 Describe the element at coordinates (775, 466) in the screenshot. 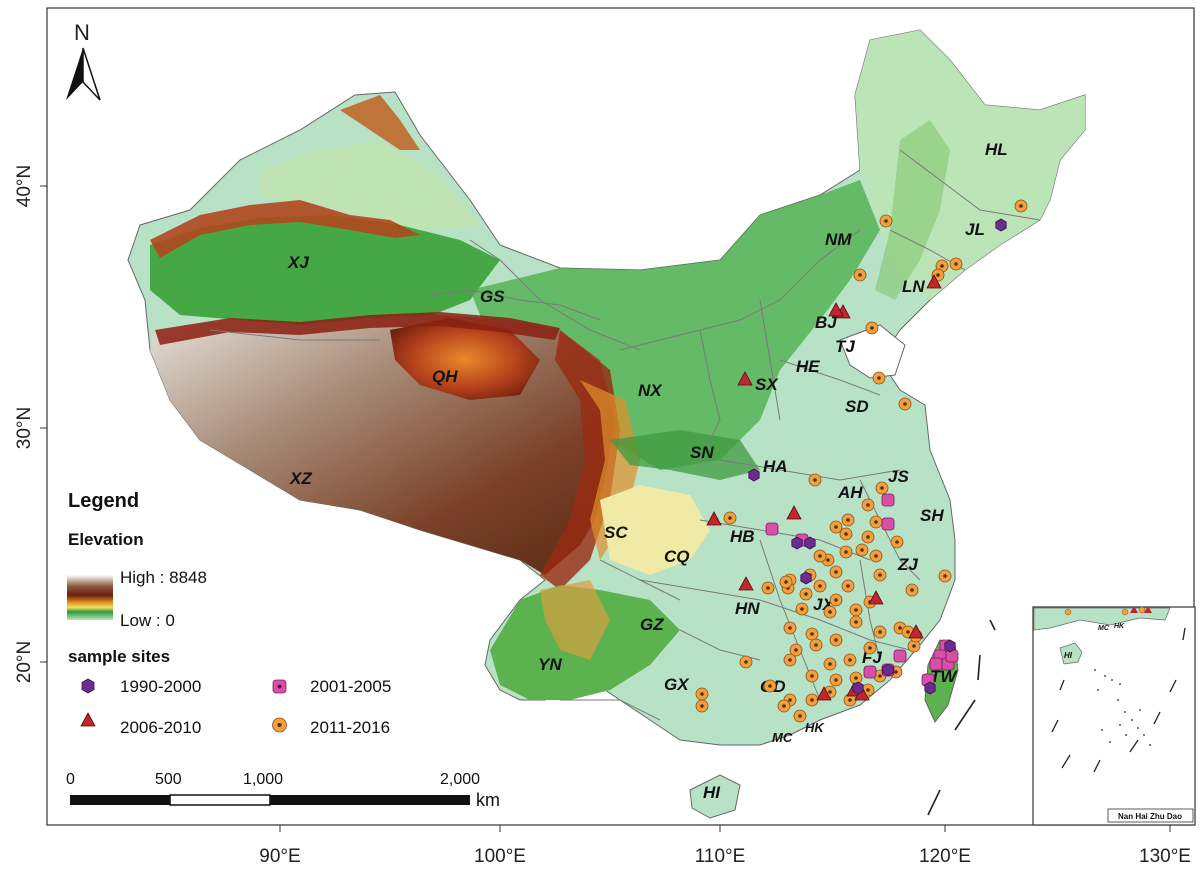

I see `prov-label-ha: HA` at that location.